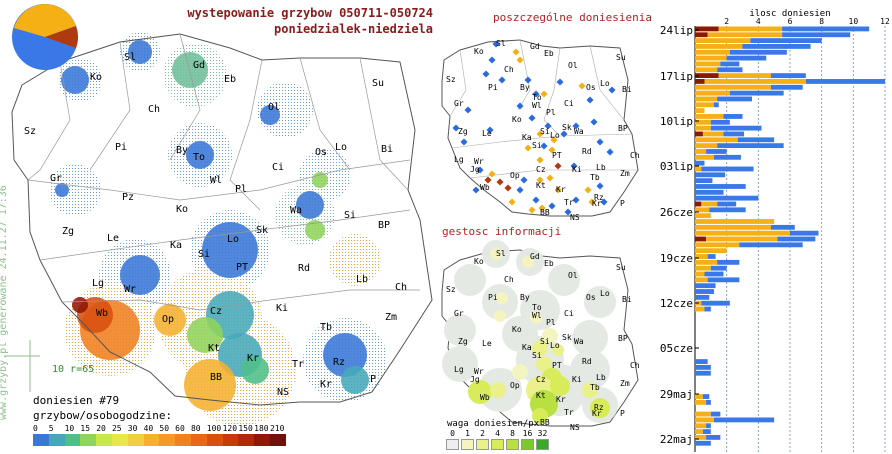 This screenshot has height=454, width=892. Describe the element at coordinates (242, 267) in the screenshot. I see `region-label: PT` at that location.